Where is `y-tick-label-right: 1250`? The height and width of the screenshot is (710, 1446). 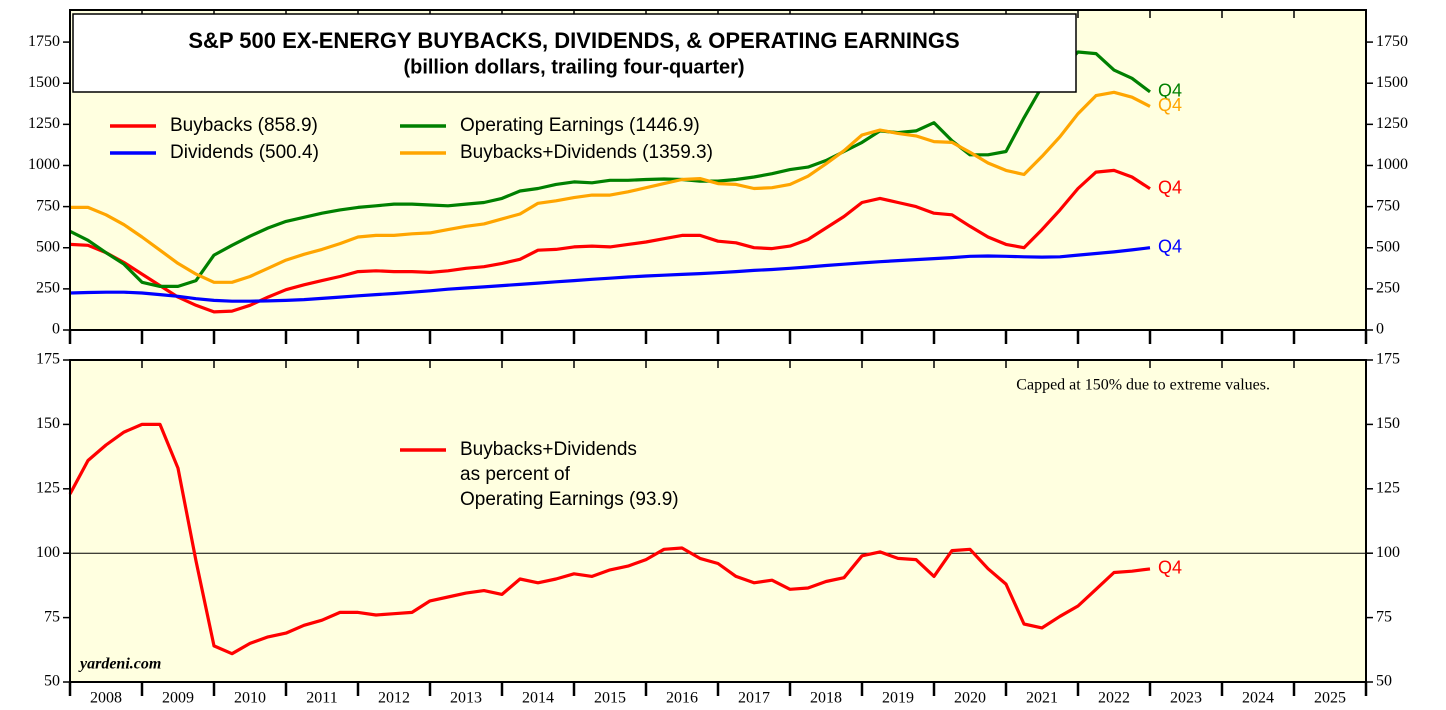 y-tick-label-right: 1250 is located at coordinates (1392, 123).